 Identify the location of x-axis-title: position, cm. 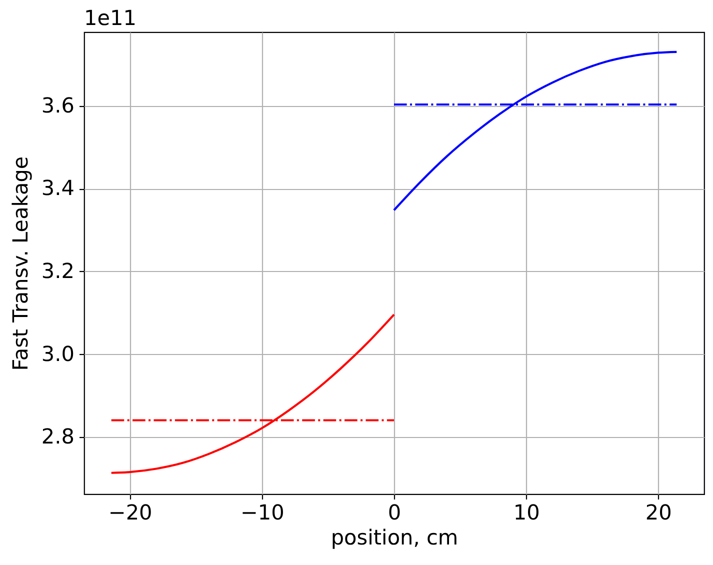
(394, 537).